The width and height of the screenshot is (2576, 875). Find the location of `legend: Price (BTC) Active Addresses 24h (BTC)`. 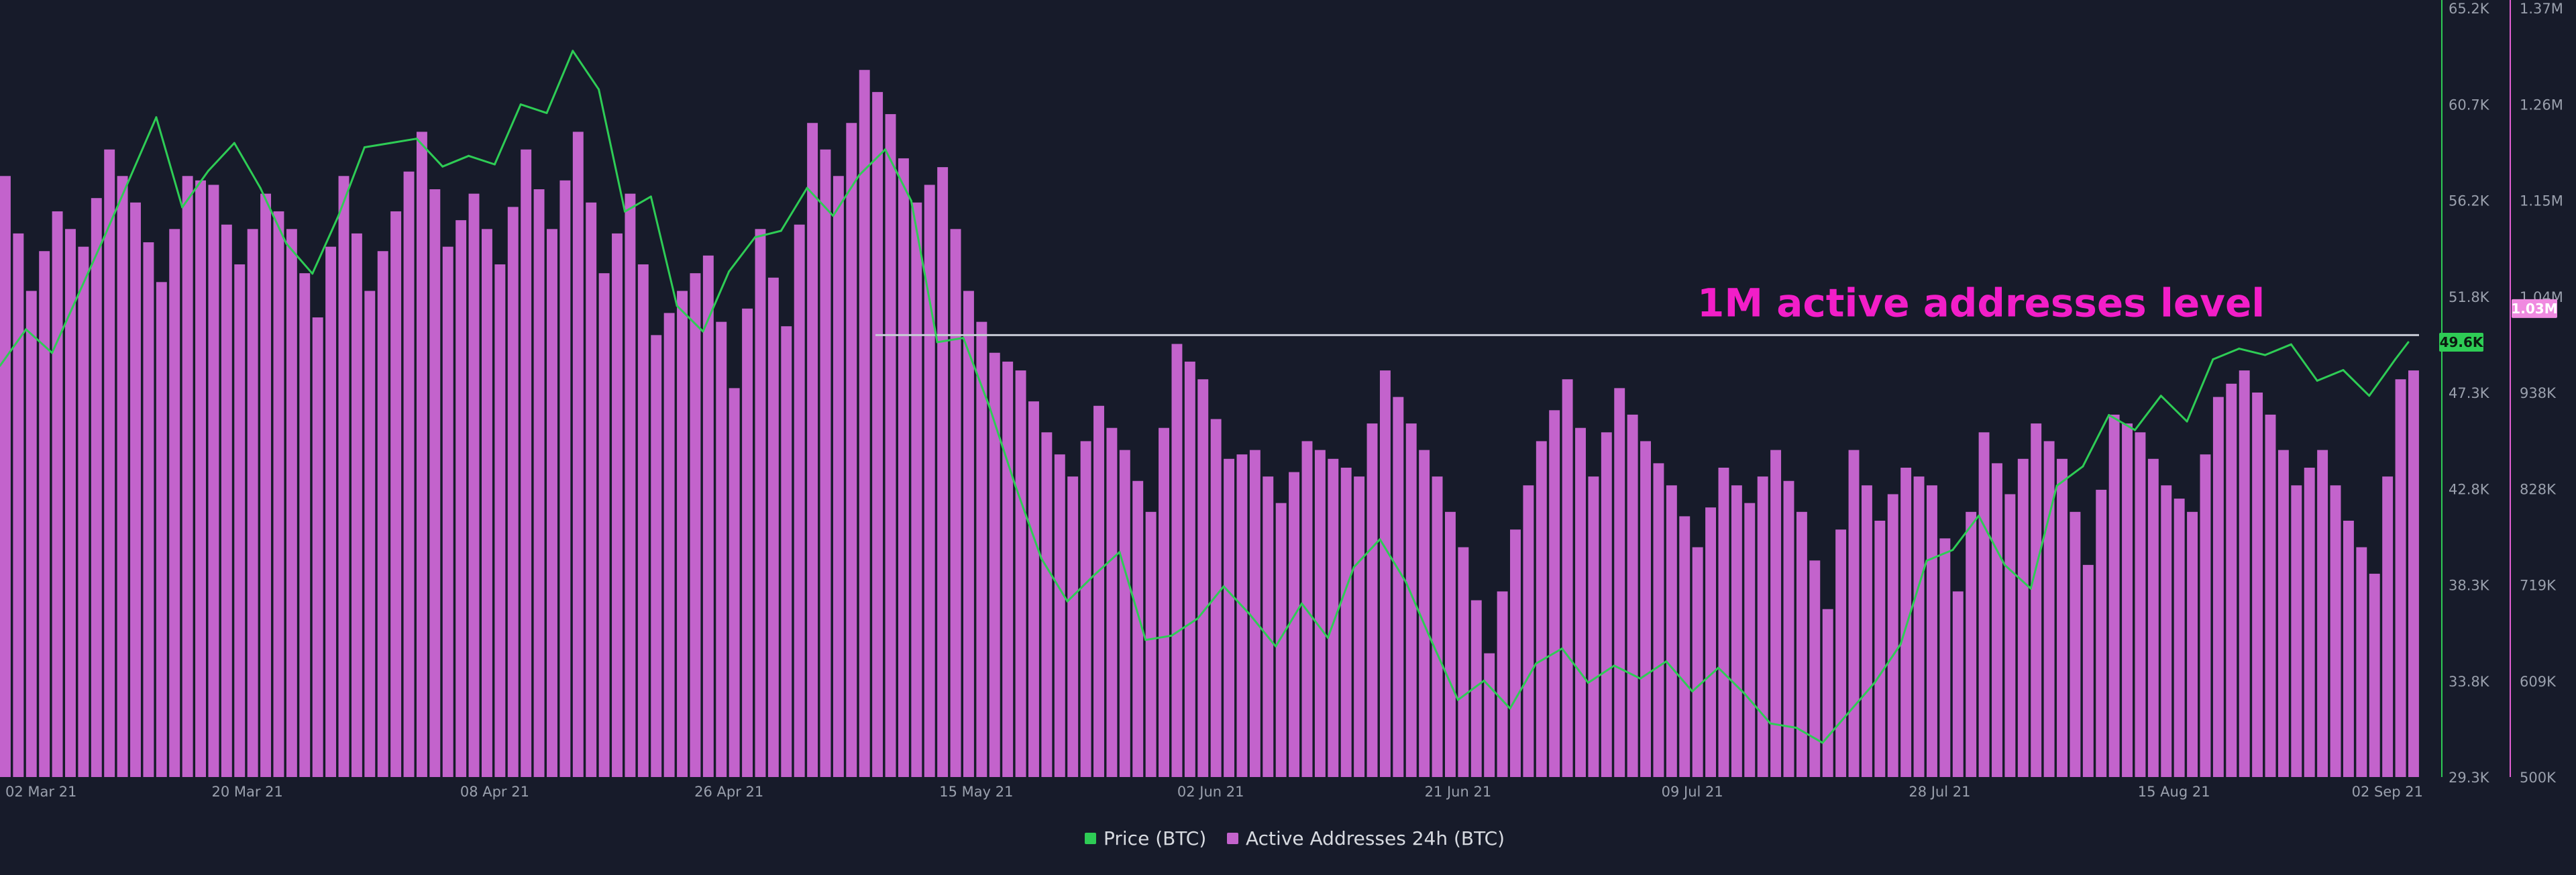

legend: Price (BTC) Active Addresses 24h (BTC) is located at coordinates (1295, 838).